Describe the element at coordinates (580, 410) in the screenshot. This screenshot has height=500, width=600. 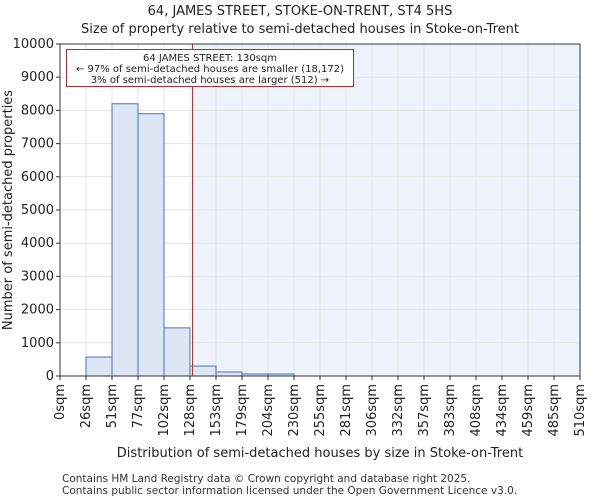
I see `x-tick-label: 510sqm` at that location.